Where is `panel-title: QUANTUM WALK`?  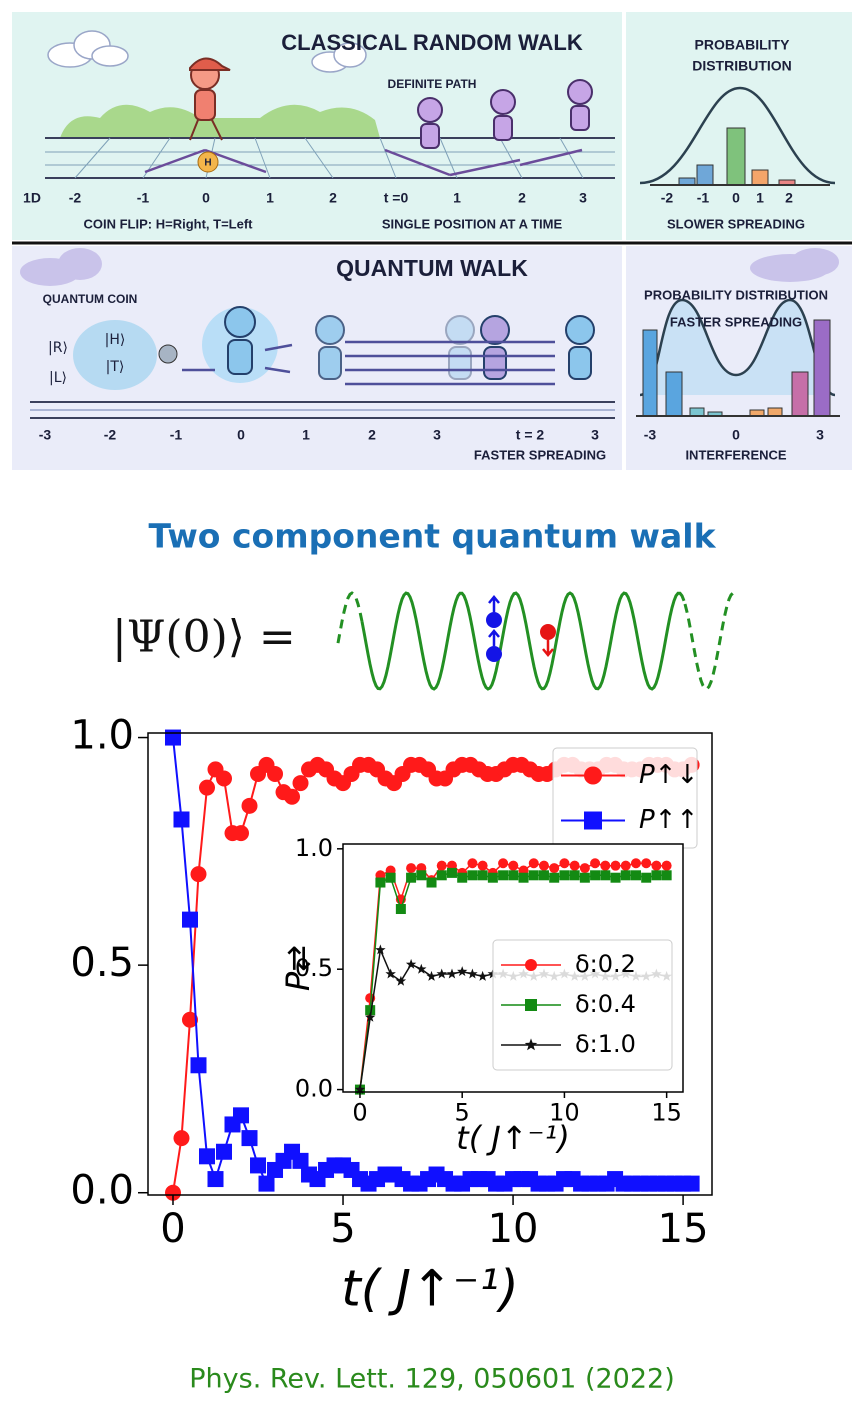 panel-title: QUANTUM WALK is located at coordinates (432, 268).